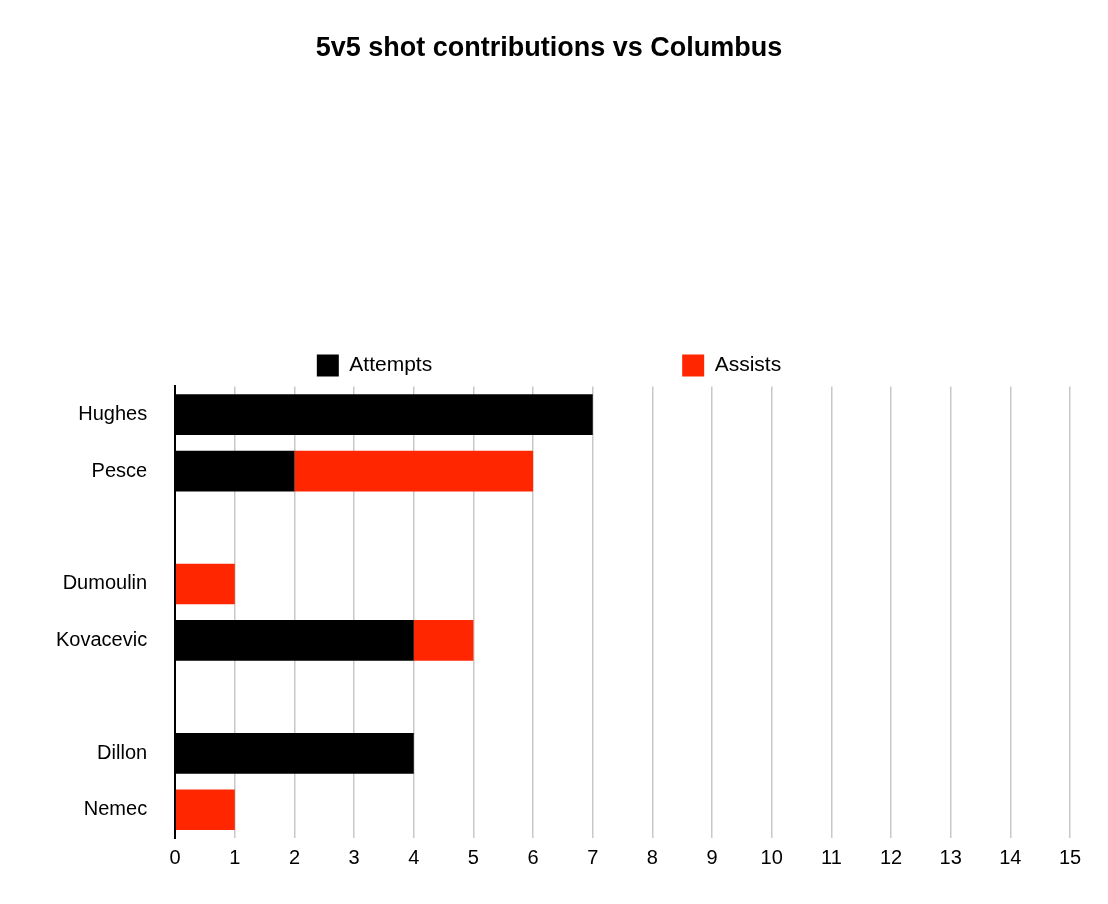  What do you see at coordinates (593, 856) in the screenshot?
I see `x-tick-label: 7` at bounding box center [593, 856].